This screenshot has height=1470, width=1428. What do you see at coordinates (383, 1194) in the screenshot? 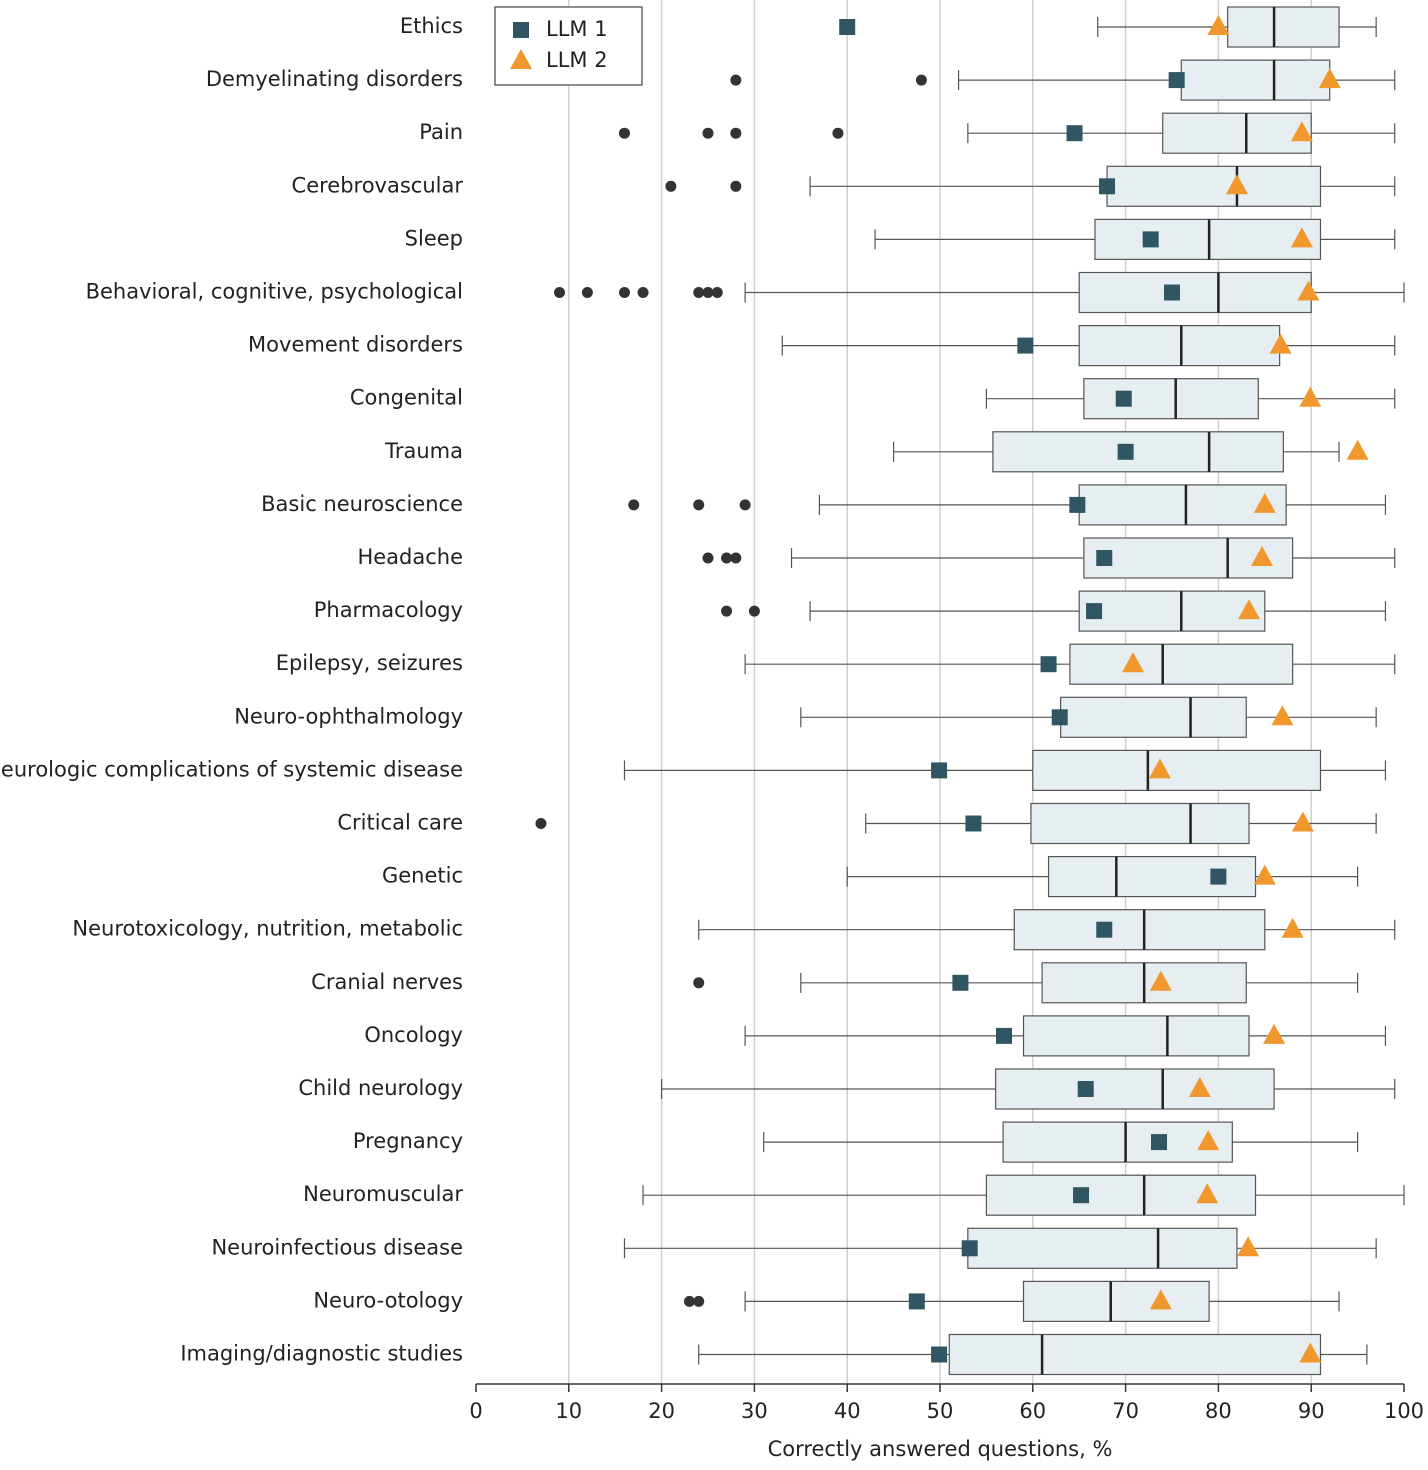
I see `y-tick-label: Neuromuscular` at bounding box center [383, 1194].